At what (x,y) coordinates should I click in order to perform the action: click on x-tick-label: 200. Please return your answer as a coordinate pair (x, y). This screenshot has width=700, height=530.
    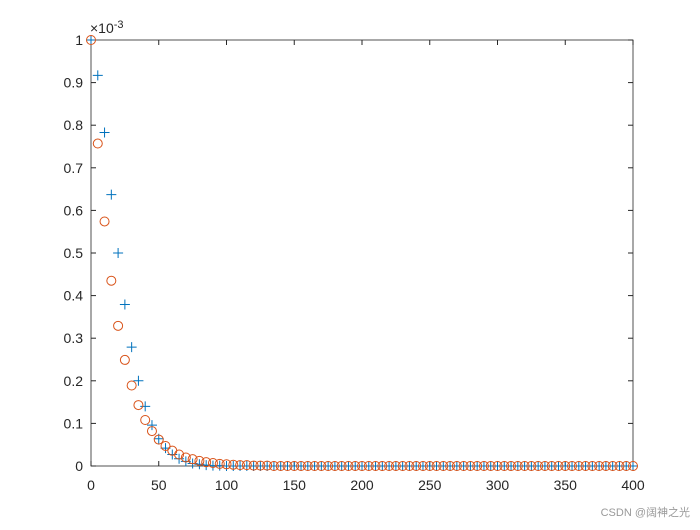
    Looking at the image, I should click on (362, 485).